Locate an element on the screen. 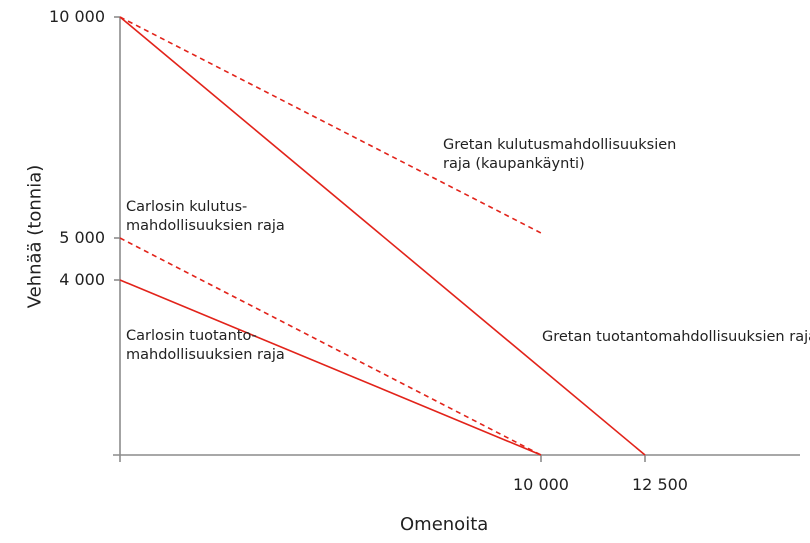  y-tick-label-10000: 10 000 is located at coordinates (77, 16).